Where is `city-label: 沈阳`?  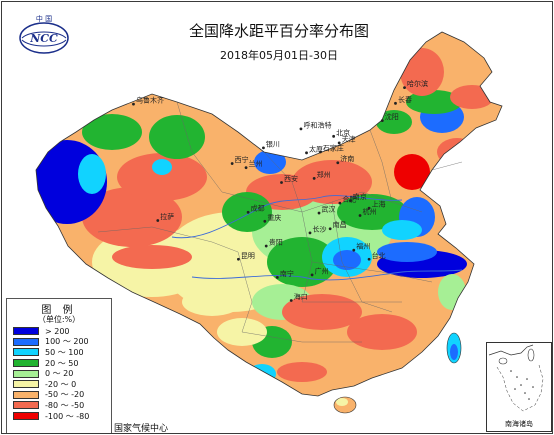 city-label: 沈阳 is located at coordinates (392, 116).